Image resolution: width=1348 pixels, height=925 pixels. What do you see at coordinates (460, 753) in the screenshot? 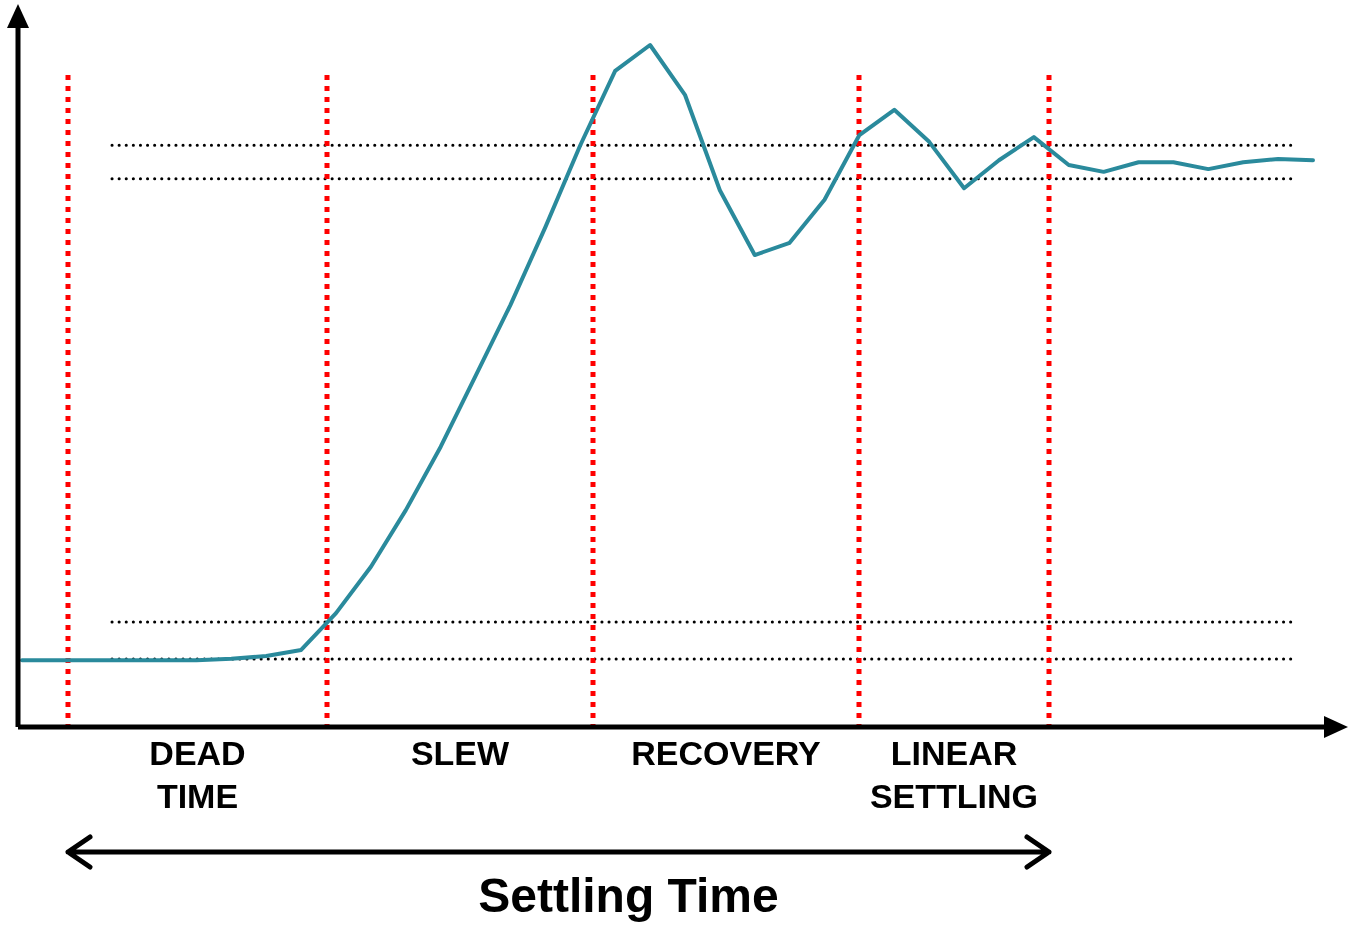
I see `text: SLEW` at bounding box center [460, 753].